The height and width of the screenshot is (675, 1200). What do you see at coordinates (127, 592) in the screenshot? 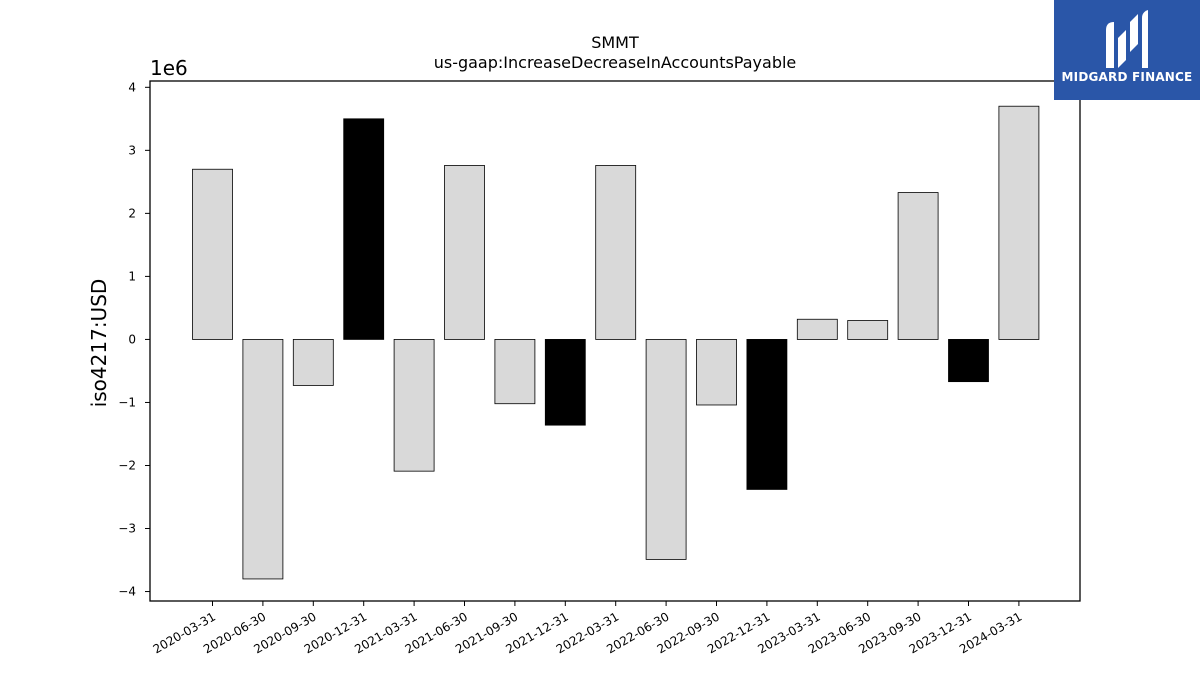
I see `y-tick-label: −4` at bounding box center [127, 592].